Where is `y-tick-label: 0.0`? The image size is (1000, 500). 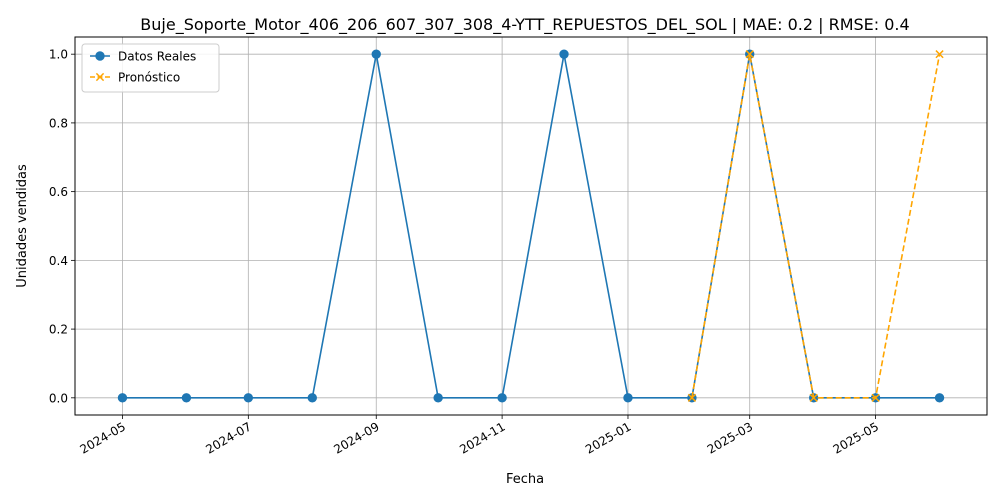 y-tick-label: 0.0 is located at coordinates (58, 398).